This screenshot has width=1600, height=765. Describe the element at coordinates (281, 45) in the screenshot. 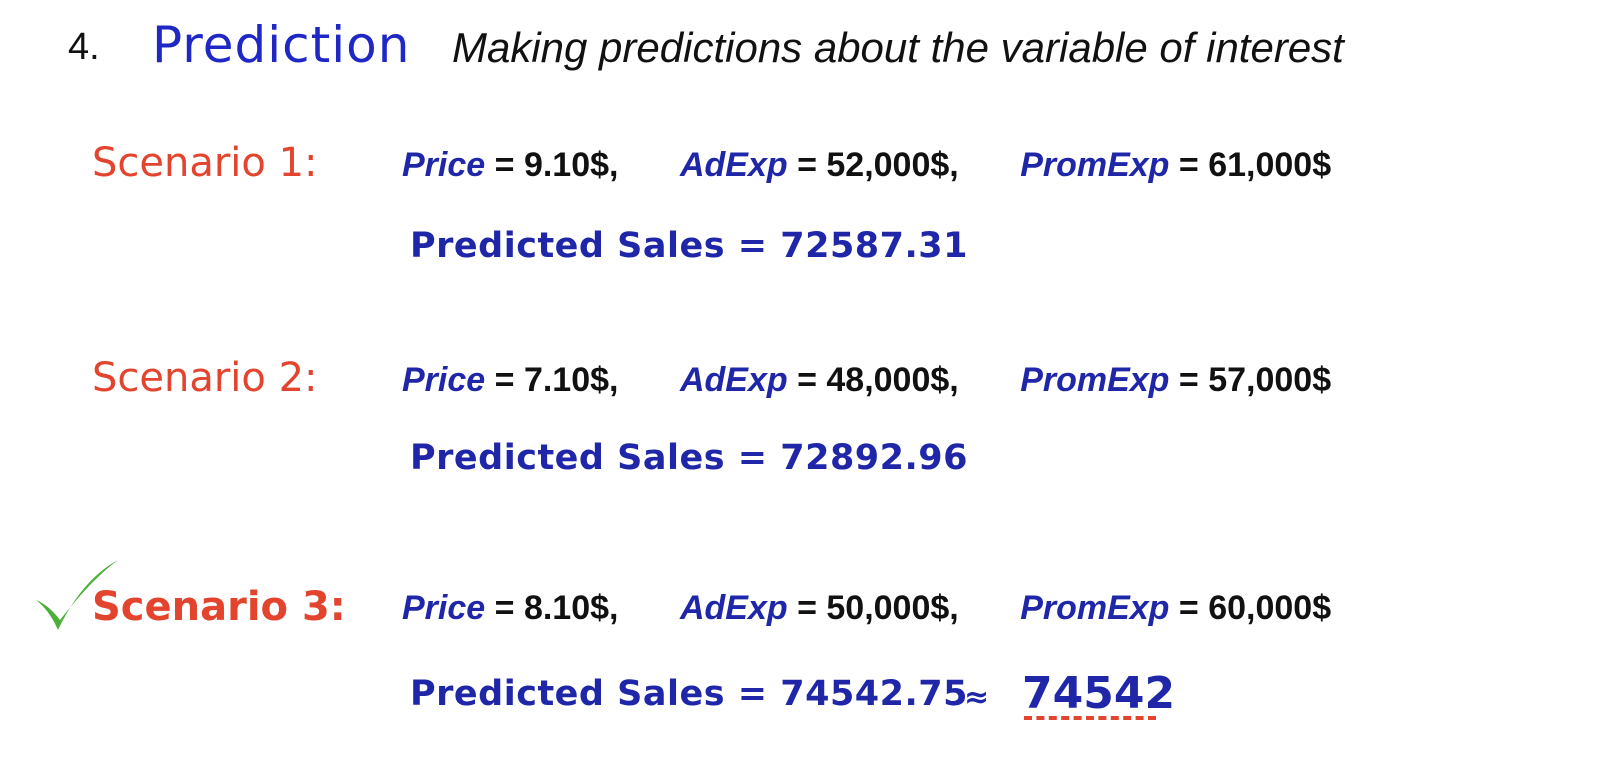

I see `section-title: Prediction` at that location.